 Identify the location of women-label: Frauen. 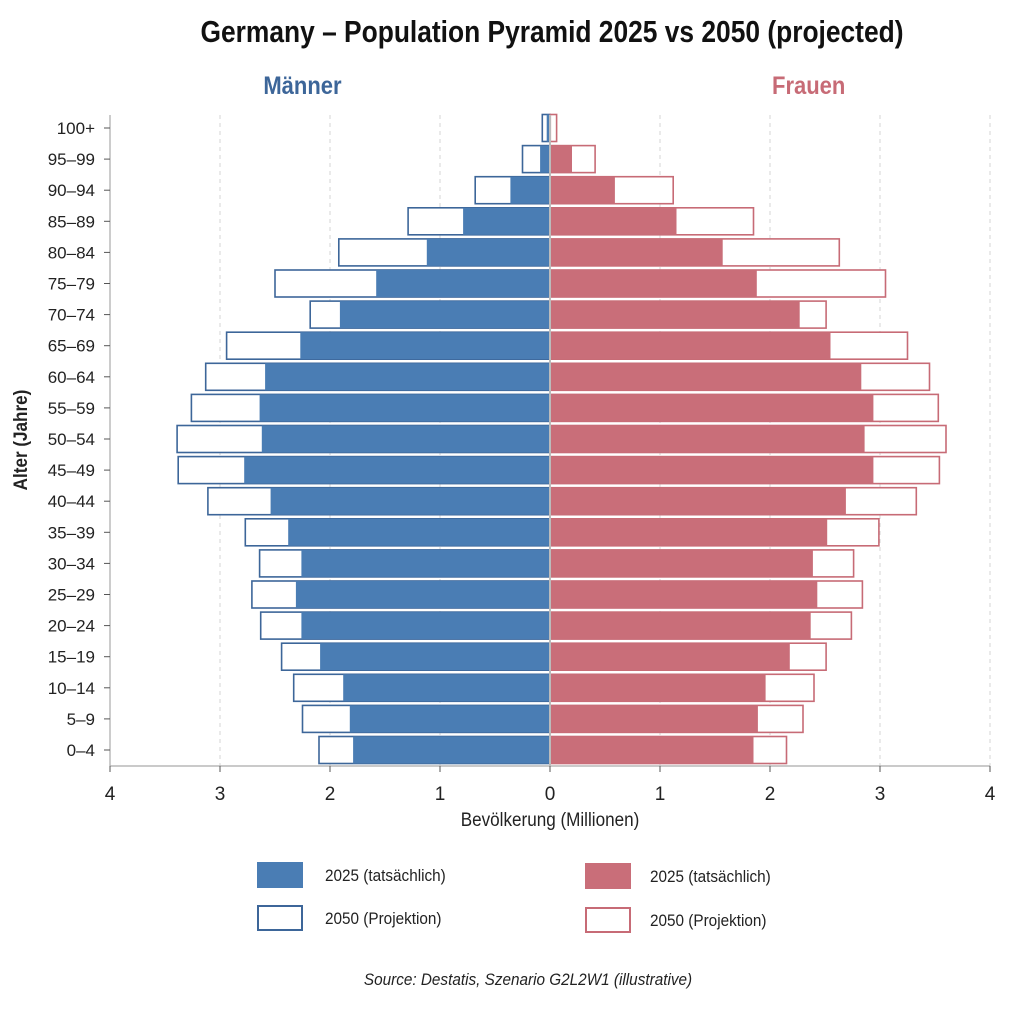
(809, 86).